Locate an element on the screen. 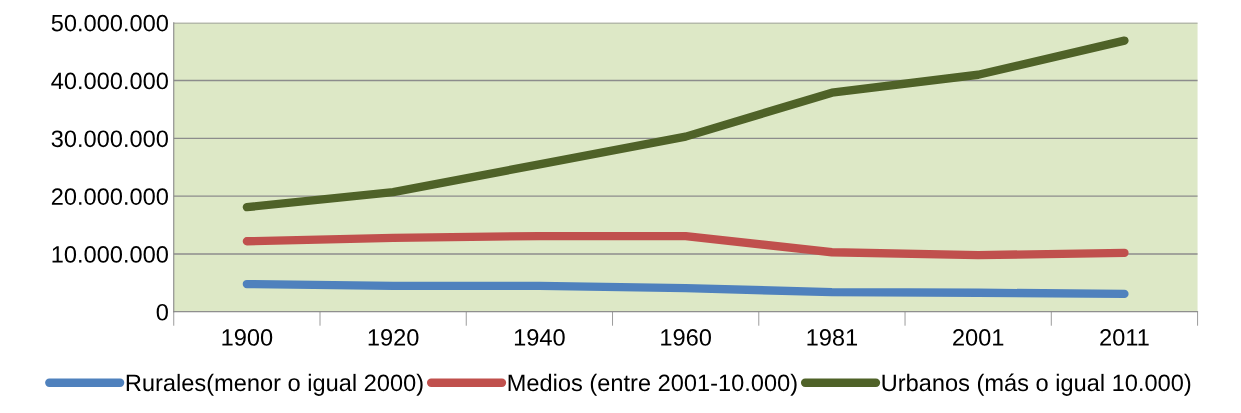 The image size is (1241, 413). x-tick-label: 2001 is located at coordinates (978, 337).